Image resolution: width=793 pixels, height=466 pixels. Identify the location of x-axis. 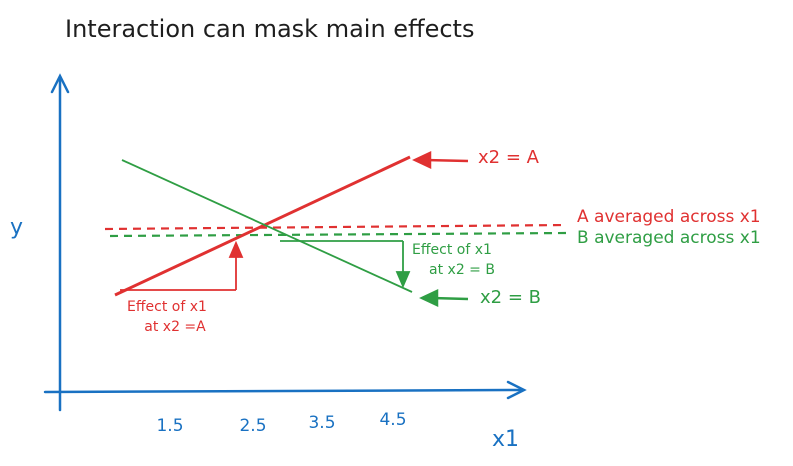
(283, 391).